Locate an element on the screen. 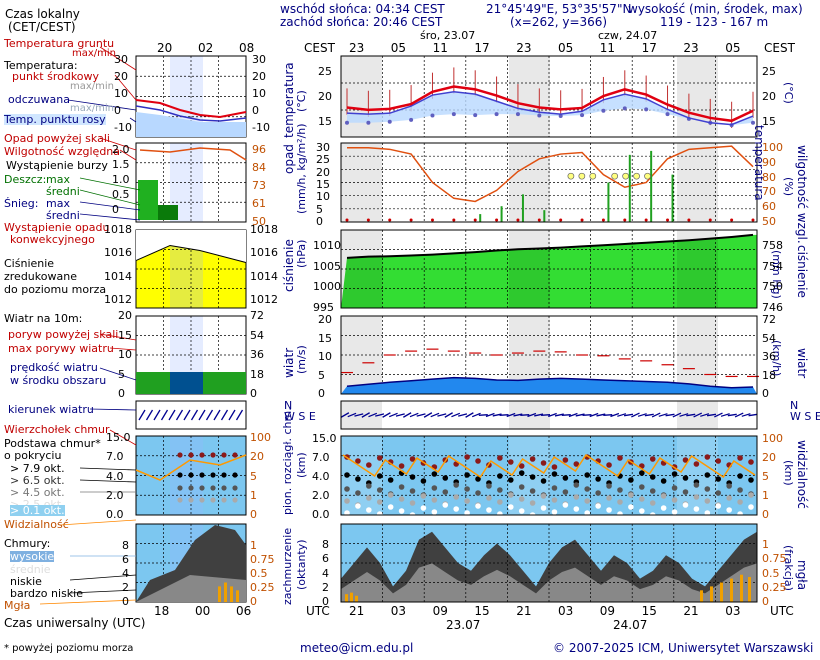 The width and height of the screenshot is (820, 660). precip-tick: 30 is located at coordinates (323, 147).